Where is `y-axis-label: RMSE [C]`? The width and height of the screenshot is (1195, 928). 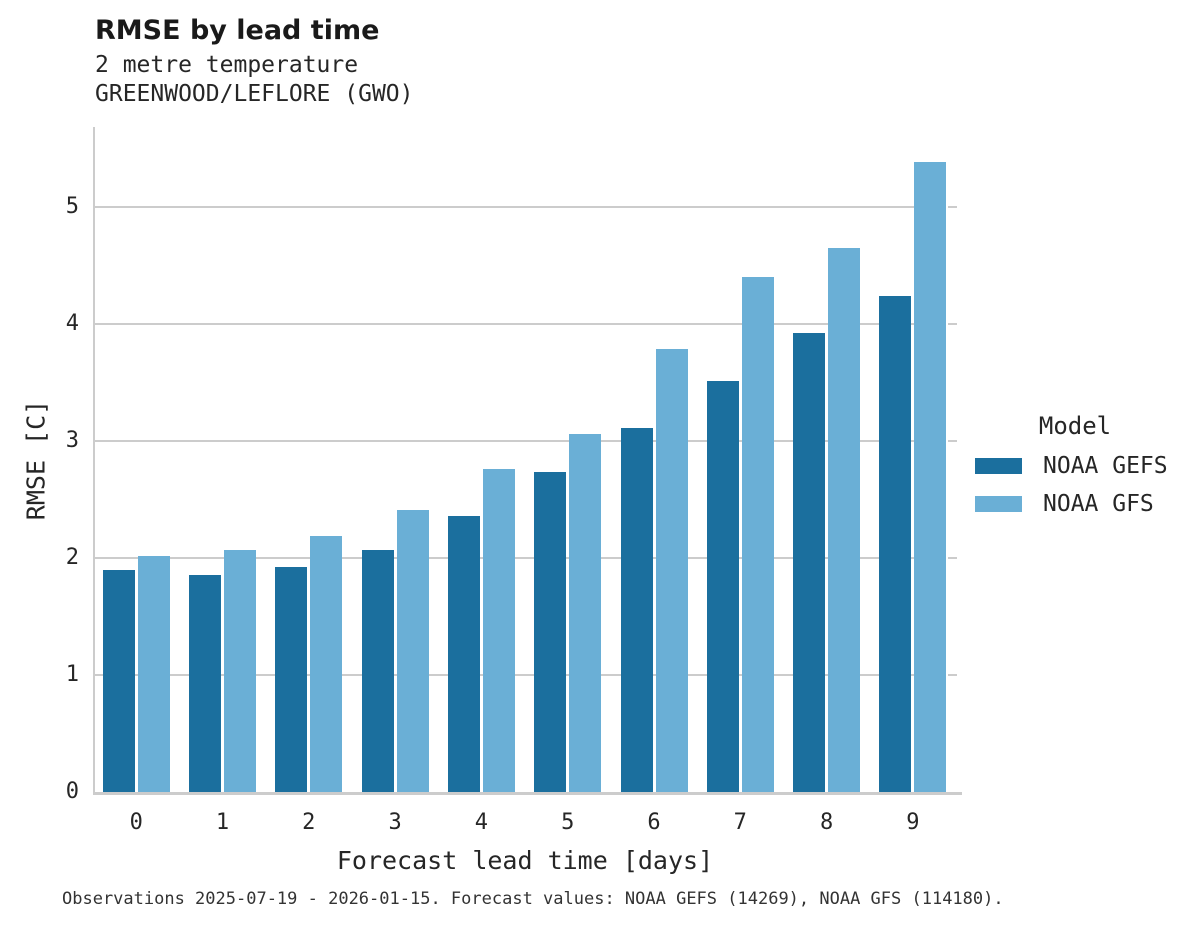
y-axis-label: RMSE [C] is located at coordinates (36, 460).